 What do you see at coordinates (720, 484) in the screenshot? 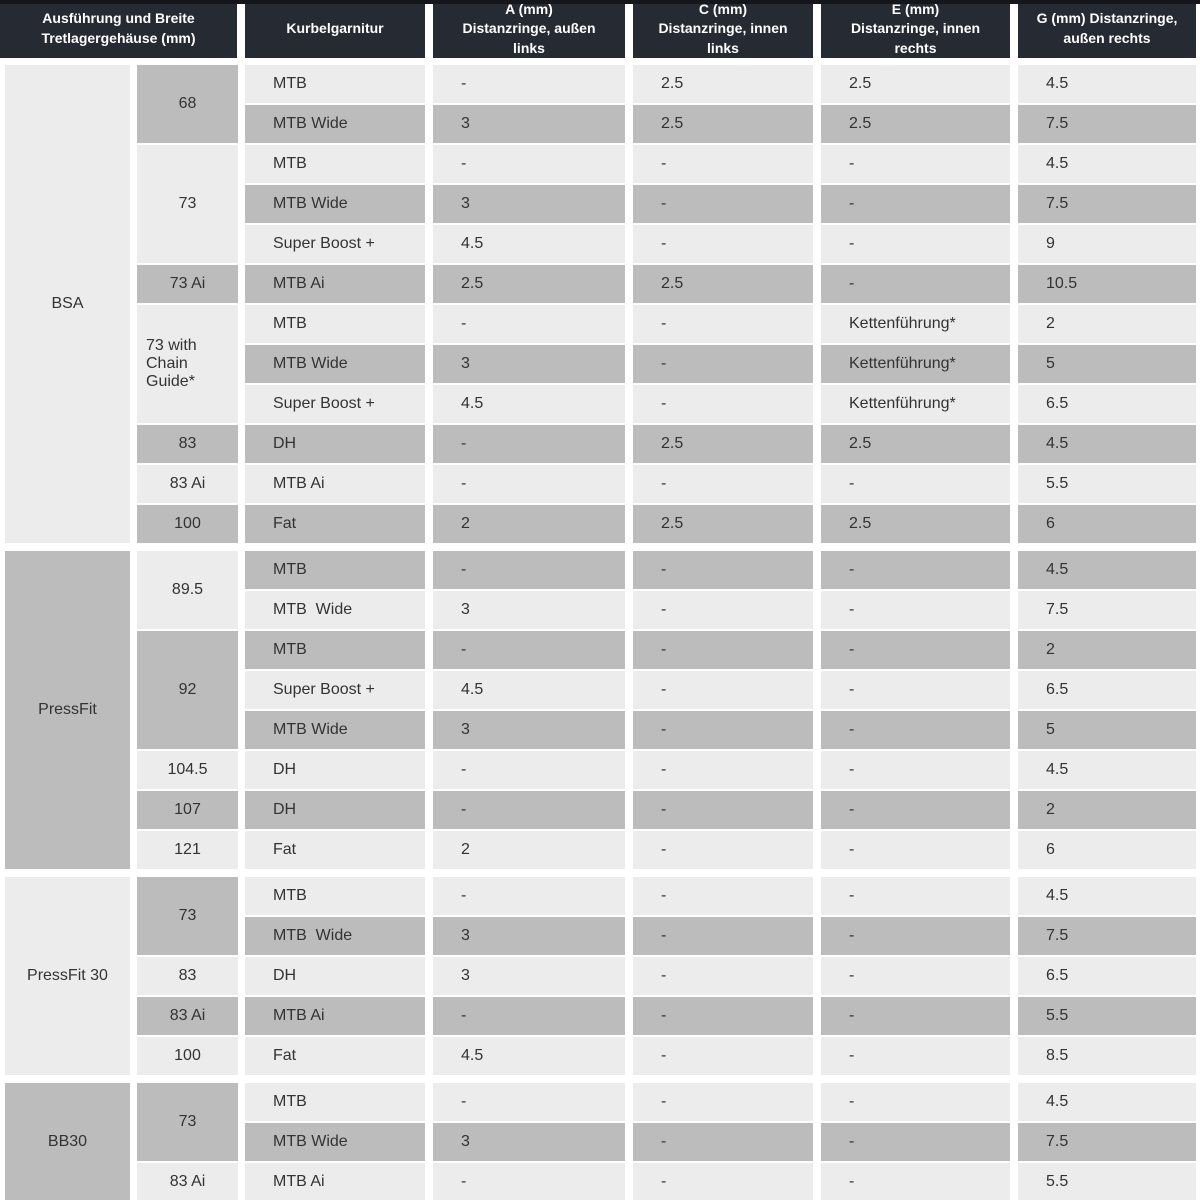
I see `table-row: MTB Ai - - -5.5` at bounding box center [720, 484].